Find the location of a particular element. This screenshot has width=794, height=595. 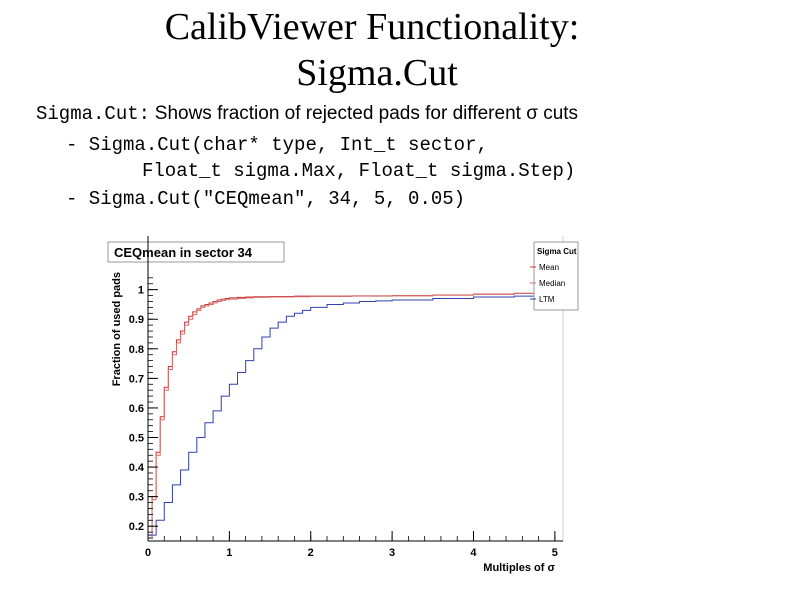

legend-box is located at coordinates (556, 276).